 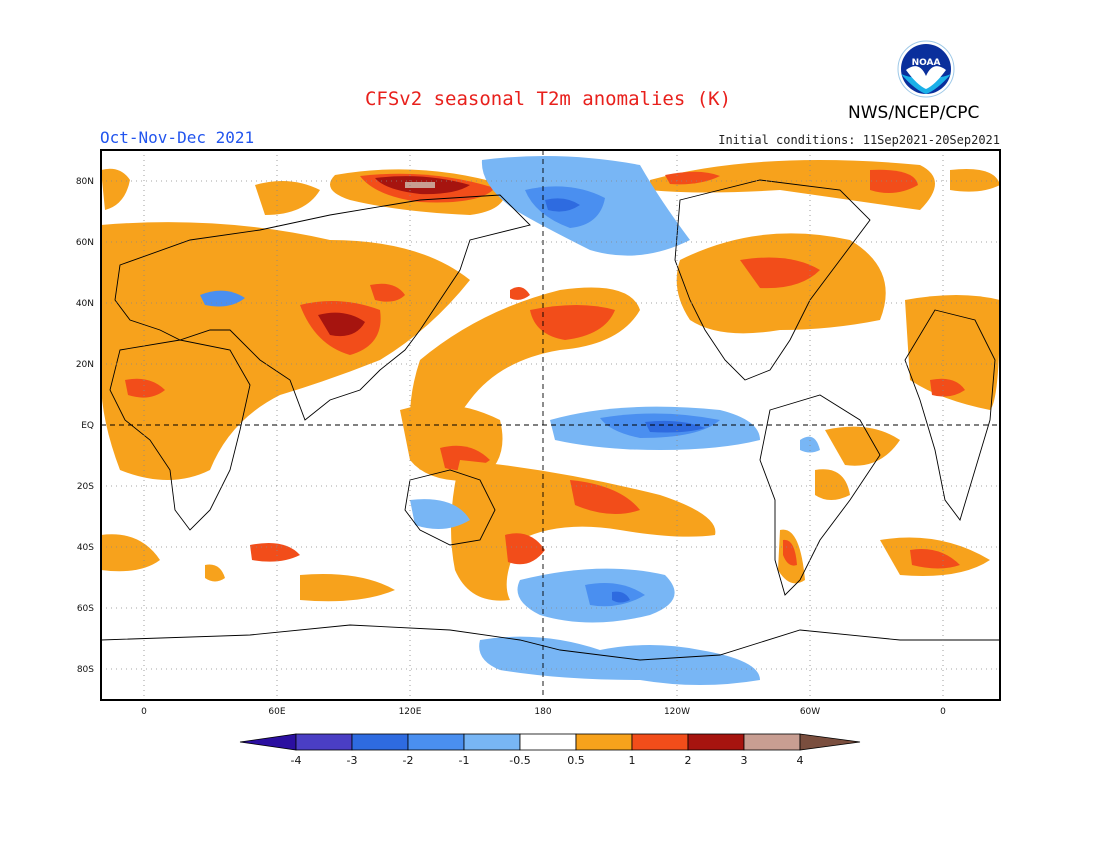 I want to click on lat-label: 20S, so click(x=85, y=487).